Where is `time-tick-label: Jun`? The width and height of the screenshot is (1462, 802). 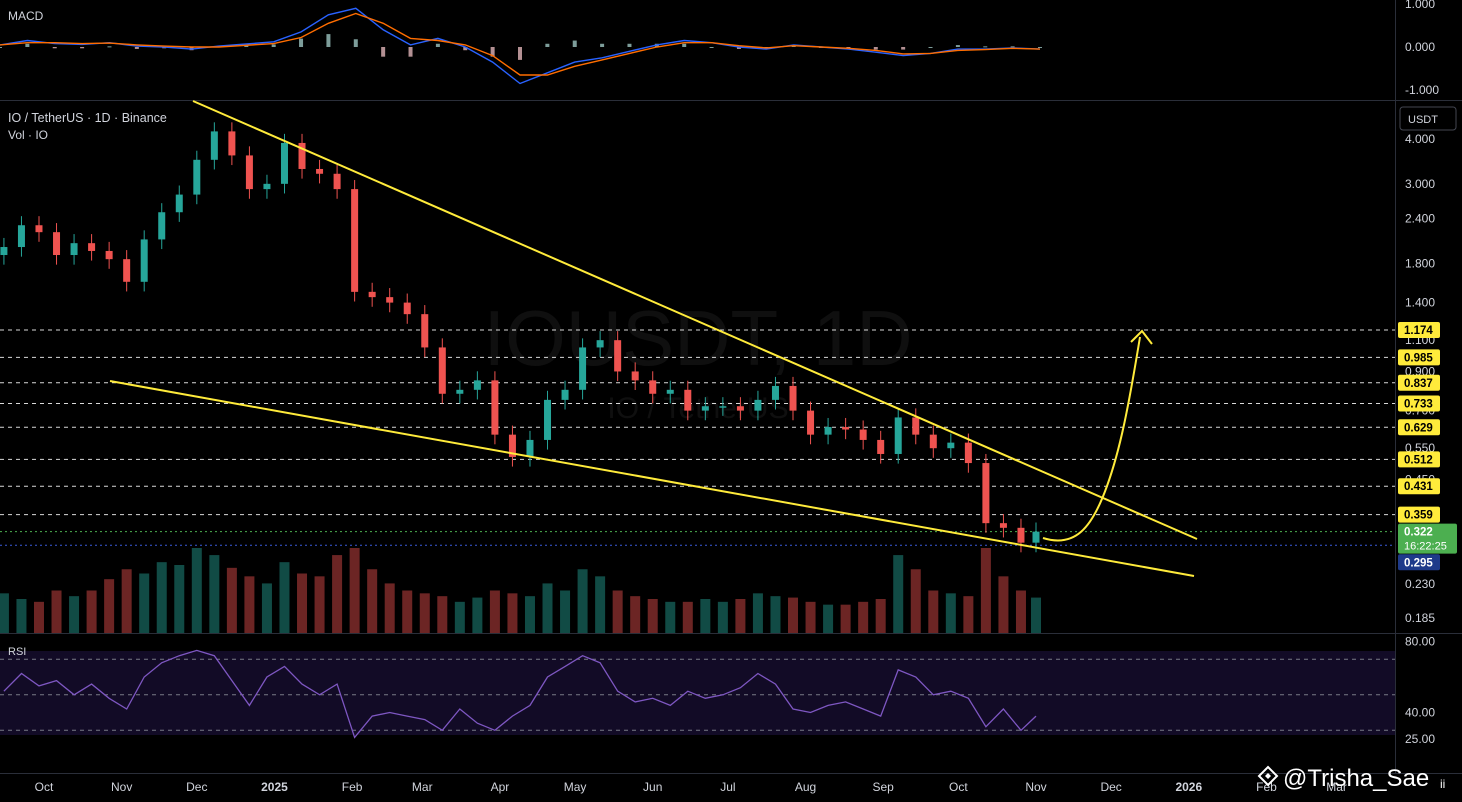
time-tick-label: Jun is located at coordinates (652, 787).